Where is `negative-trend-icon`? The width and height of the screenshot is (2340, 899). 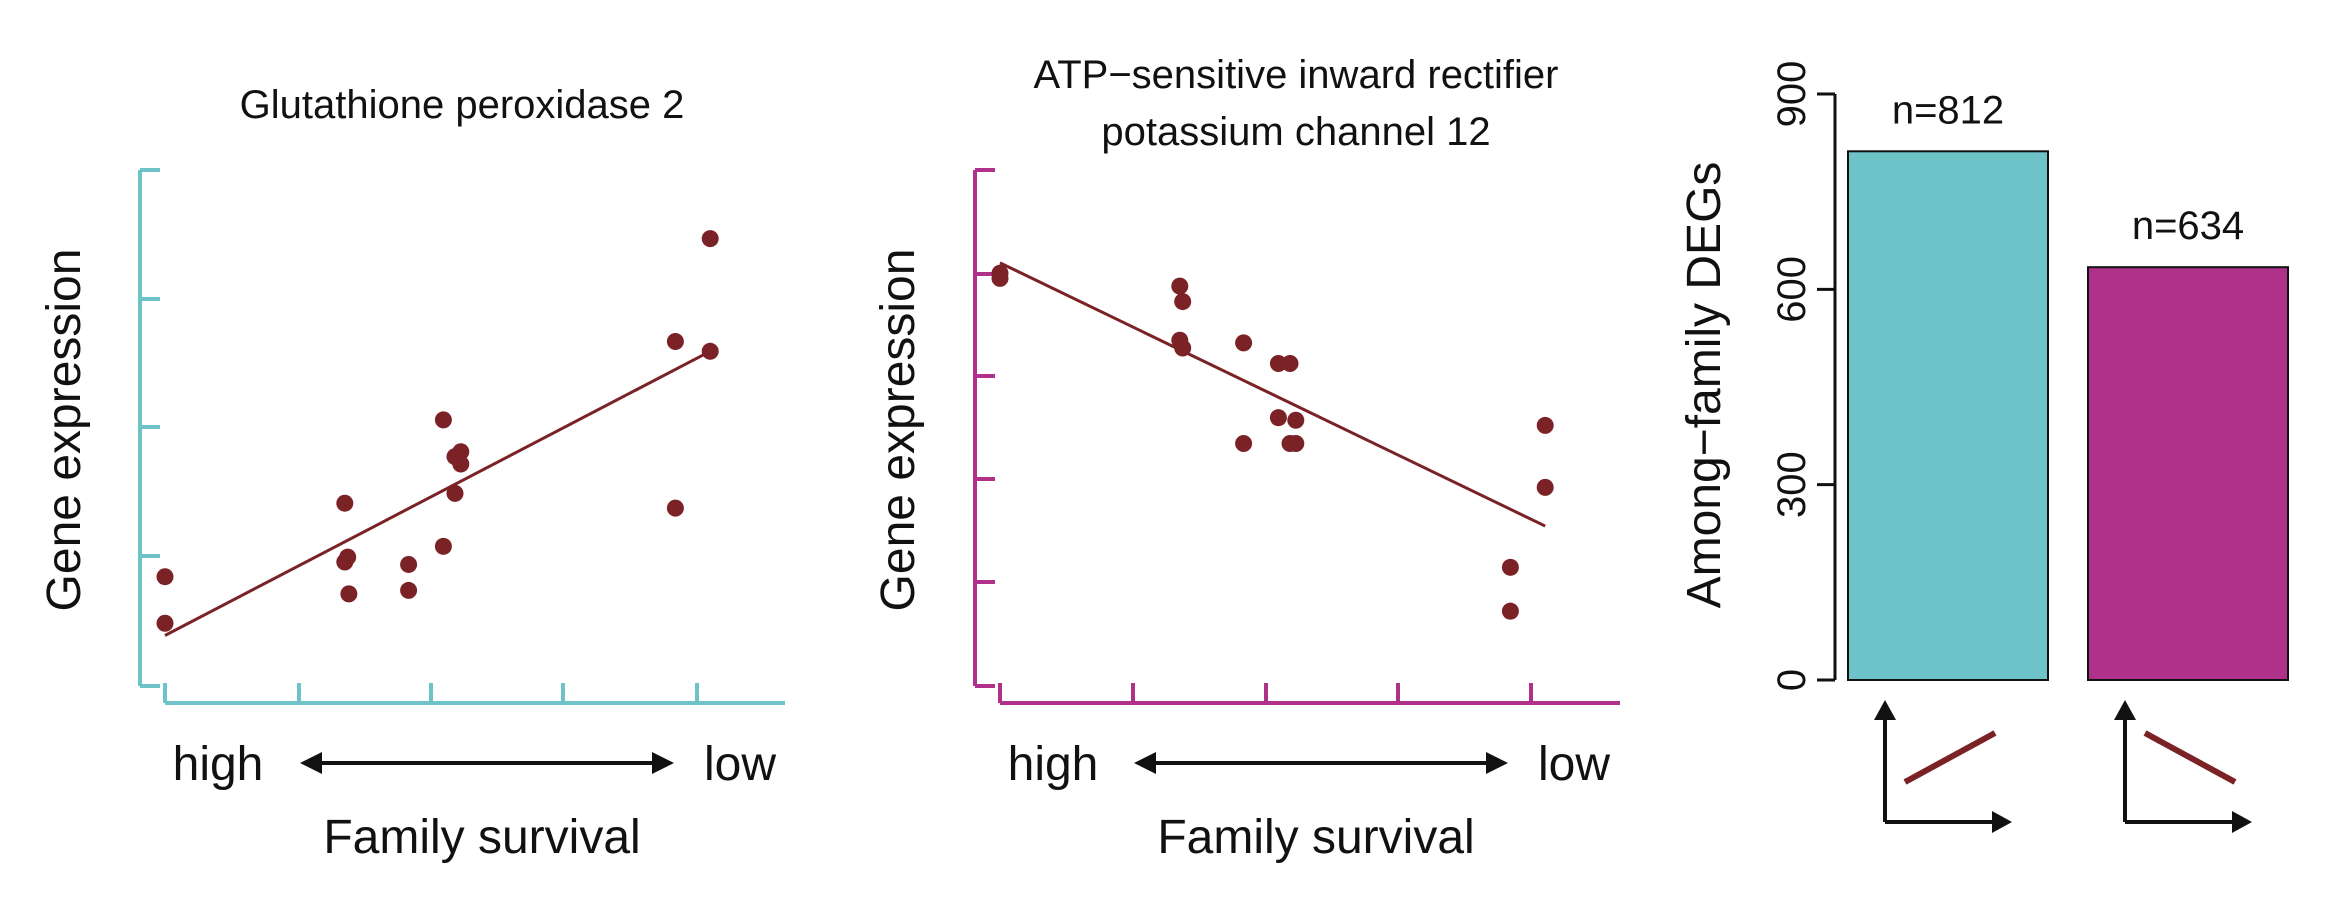 negative-trend-icon is located at coordinates (2183, 766).